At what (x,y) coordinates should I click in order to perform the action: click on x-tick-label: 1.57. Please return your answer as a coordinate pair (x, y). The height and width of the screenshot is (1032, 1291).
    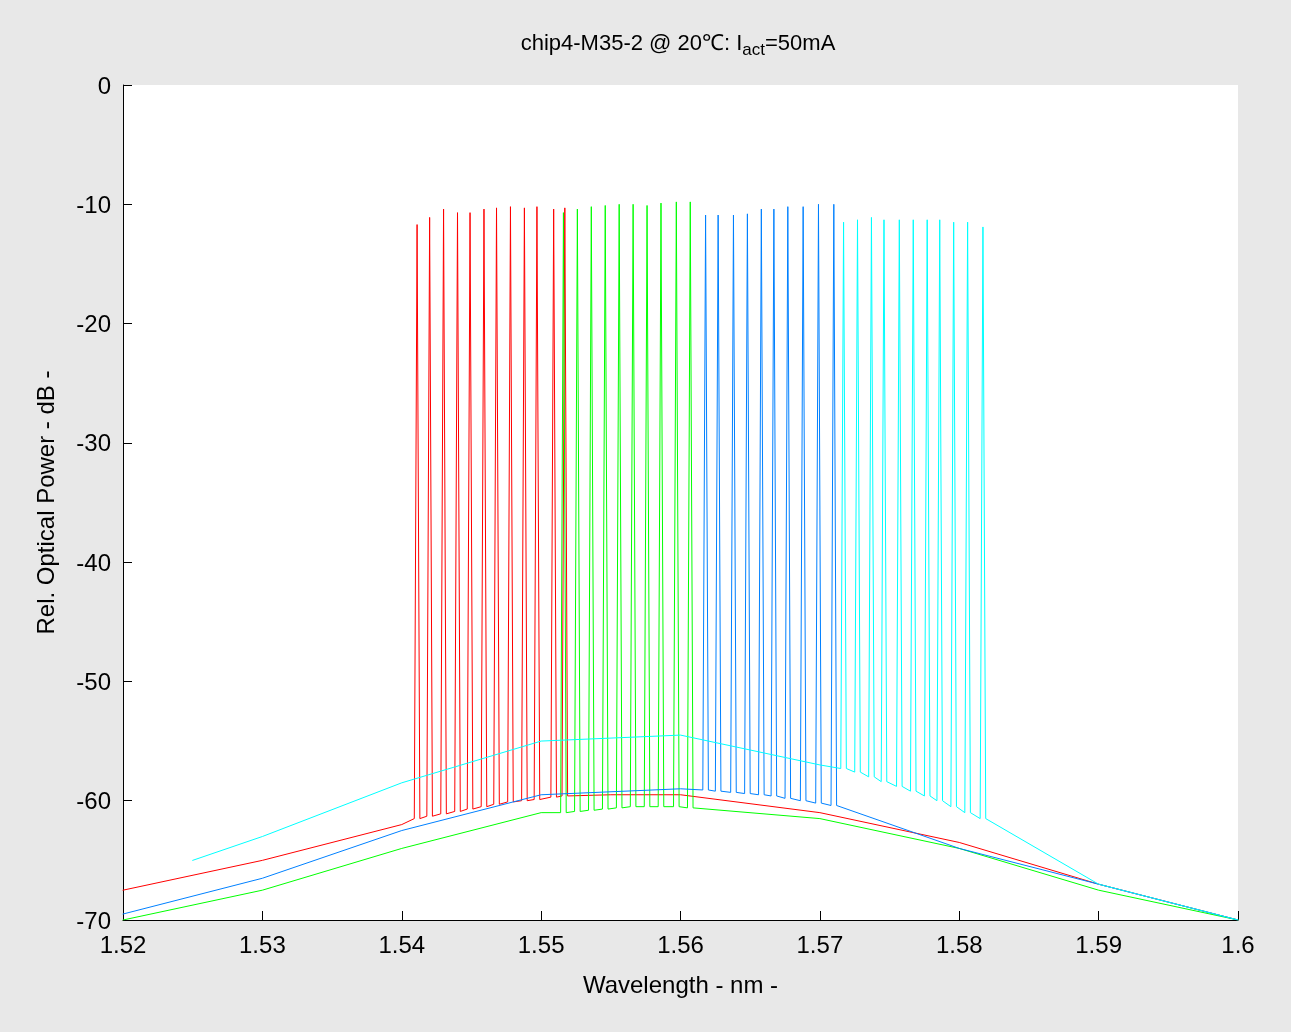
    Looking at the image, I should click on (820, 944).